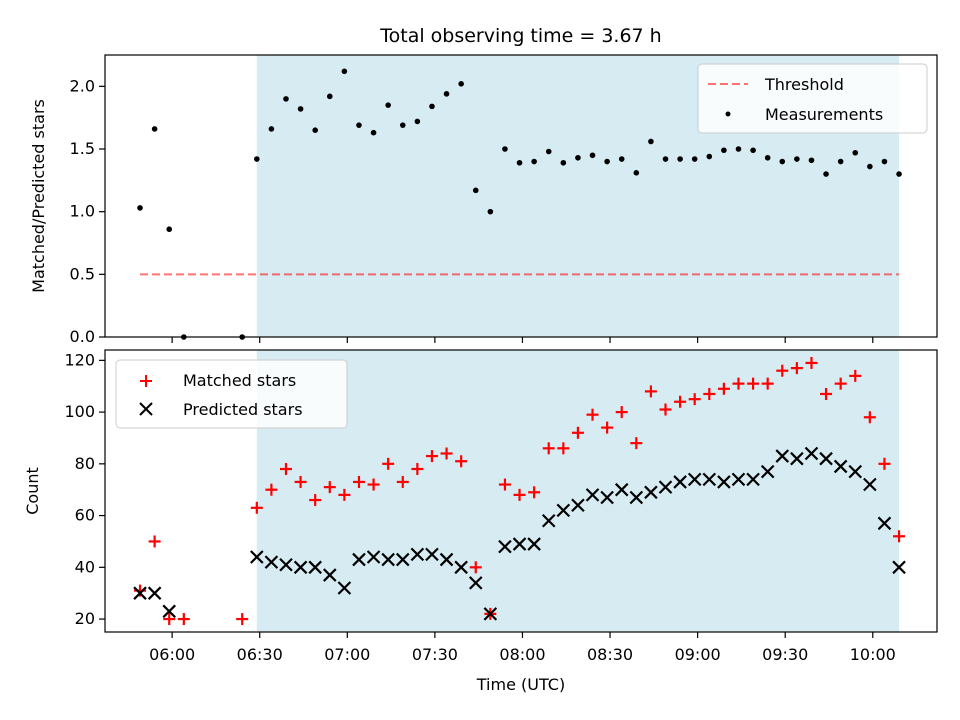 The image size is (960, 720). Describe the element at coordinates (804, 84) in the screenshot. I see `threshold-legend-label: Threshold` at that location.